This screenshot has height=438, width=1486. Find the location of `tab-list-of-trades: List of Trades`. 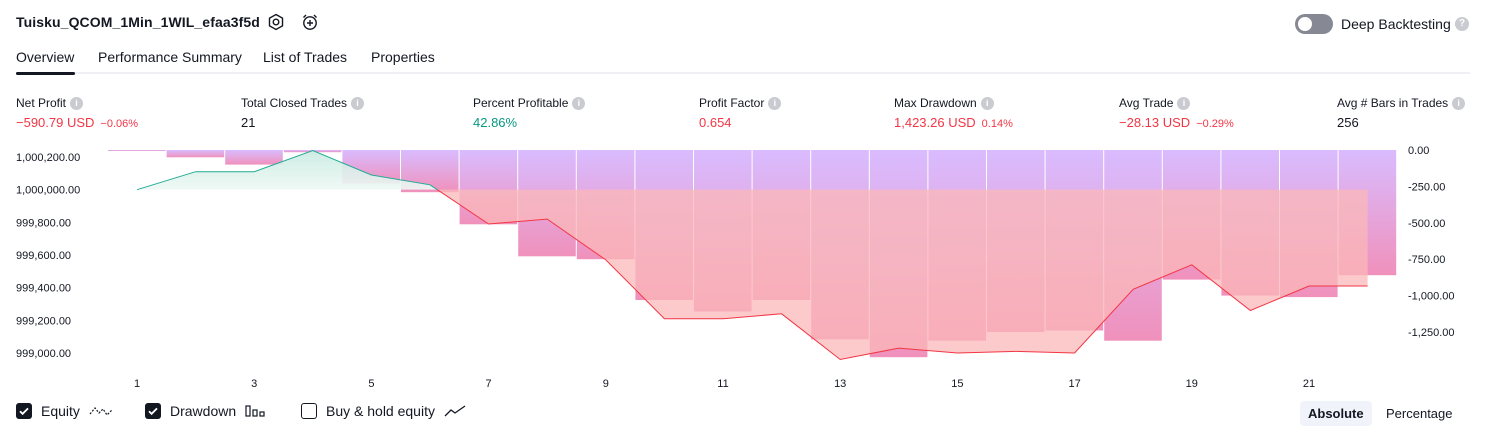

tab-list-of-trades: List of Trades is located at coordinates (305, 57).